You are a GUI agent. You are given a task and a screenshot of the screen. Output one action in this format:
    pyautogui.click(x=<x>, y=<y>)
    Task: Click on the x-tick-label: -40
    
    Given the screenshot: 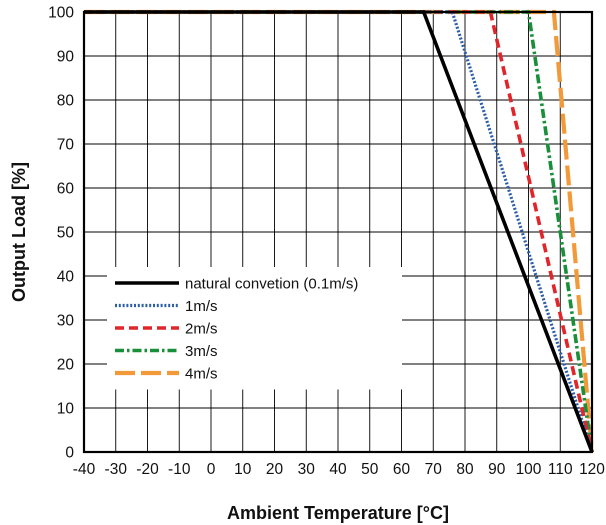 What is the action you would take?
    pyautogui.click(x=84, y=469)
    